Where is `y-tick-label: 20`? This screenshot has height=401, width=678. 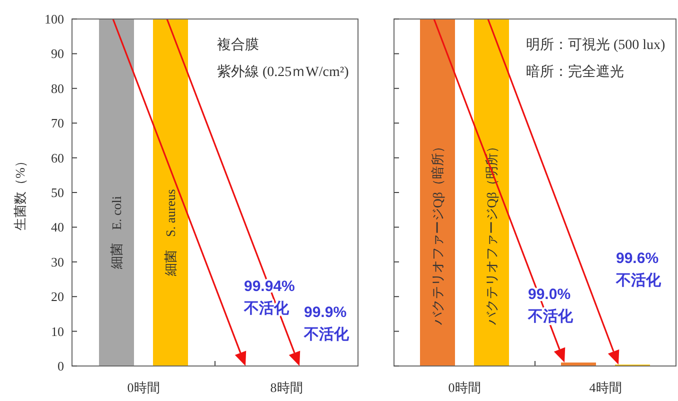
y-tick-label: 20 is located at coordinates (57, 296).